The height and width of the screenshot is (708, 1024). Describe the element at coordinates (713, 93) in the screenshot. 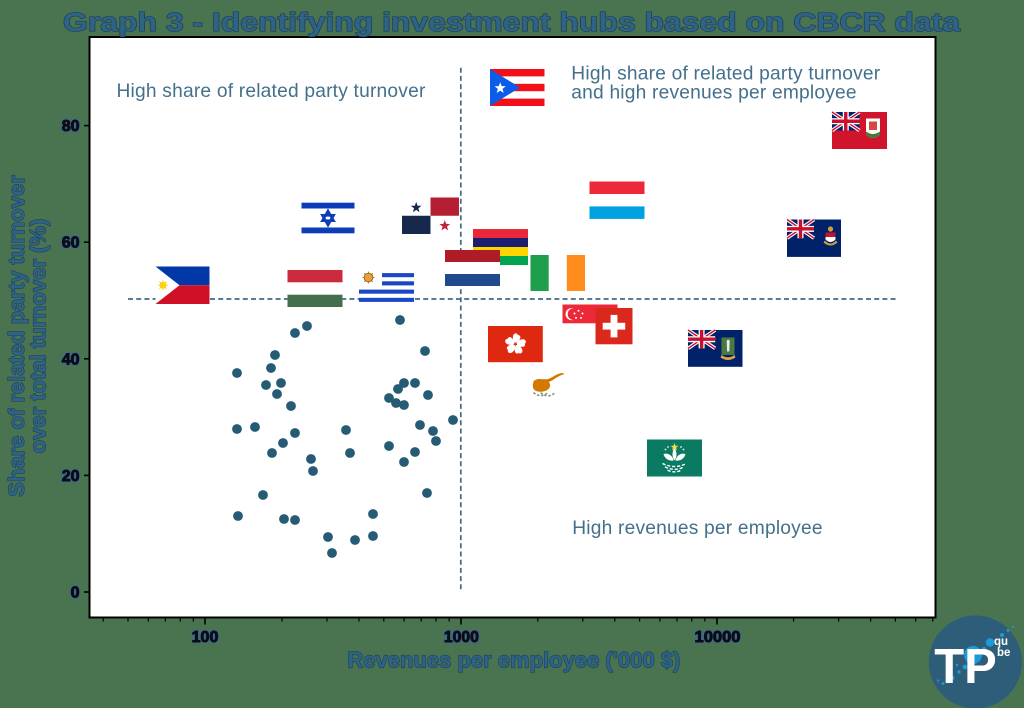

I see `svg-text: and high revenues per employee` at that location.